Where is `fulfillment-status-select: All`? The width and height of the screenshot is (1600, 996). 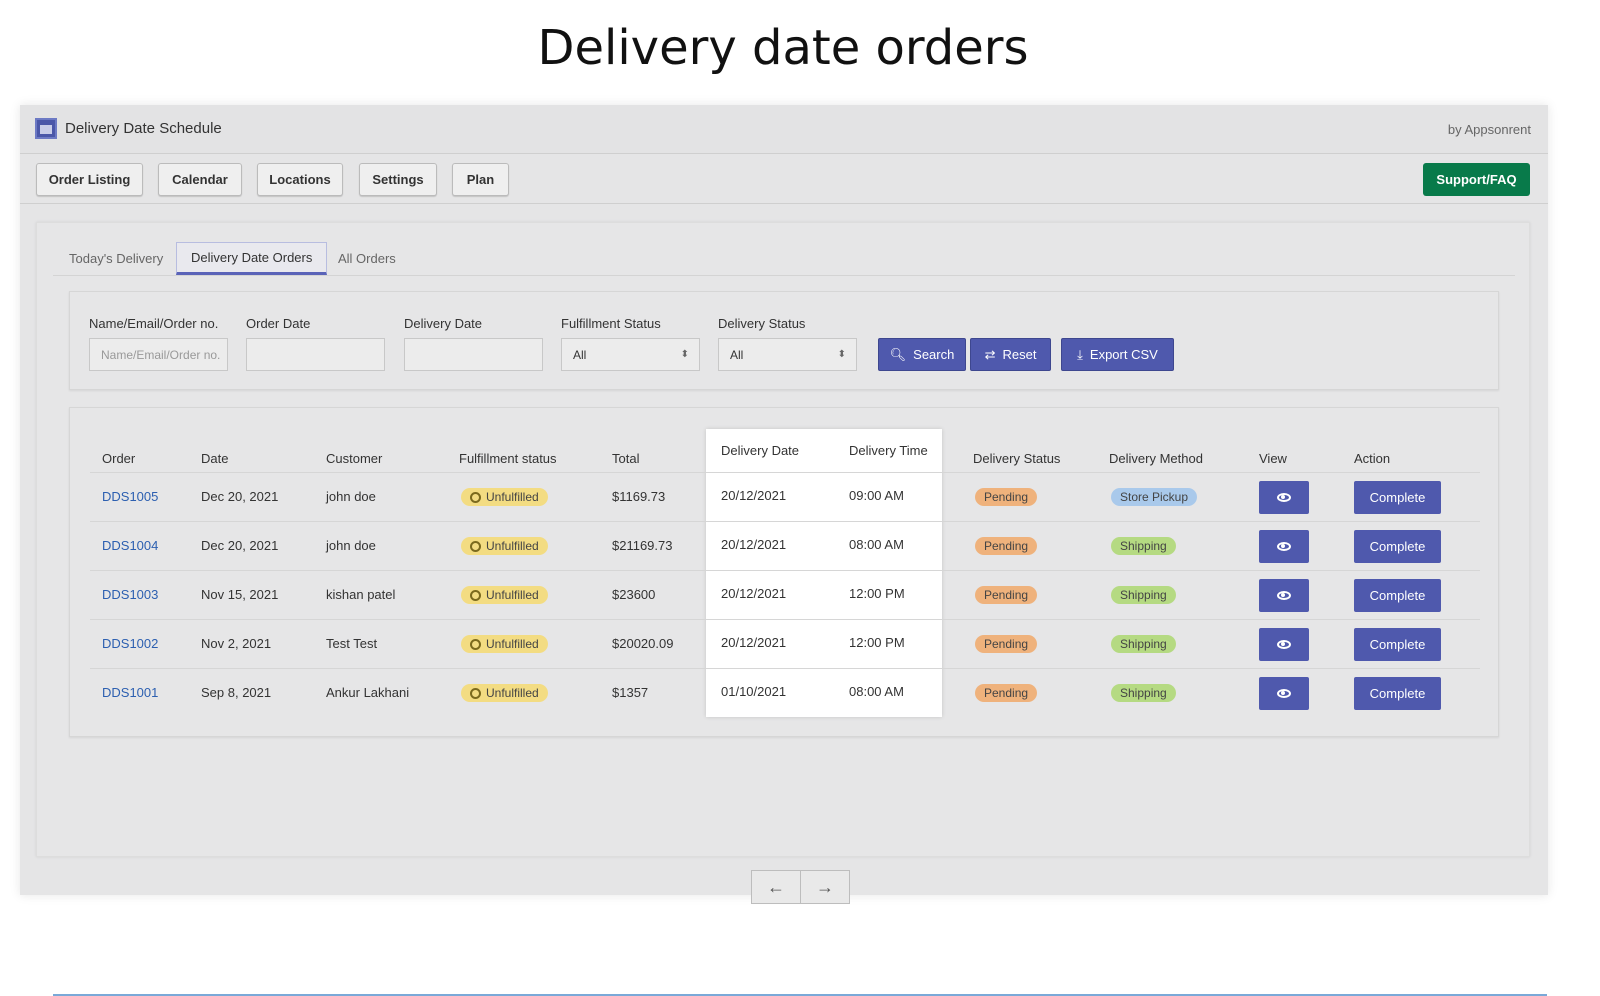 fulfillment-status-select: All is located at coordinates (630, 354).